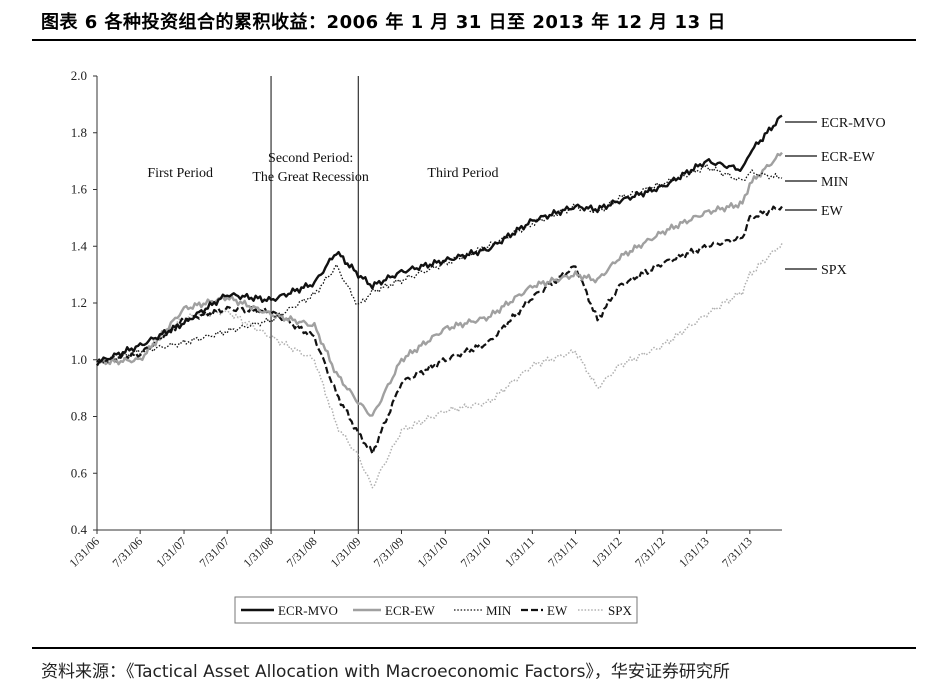 This screenshot has width=940, height=693. I want to click on y-tick-label: 1.4, so click(79, 245).